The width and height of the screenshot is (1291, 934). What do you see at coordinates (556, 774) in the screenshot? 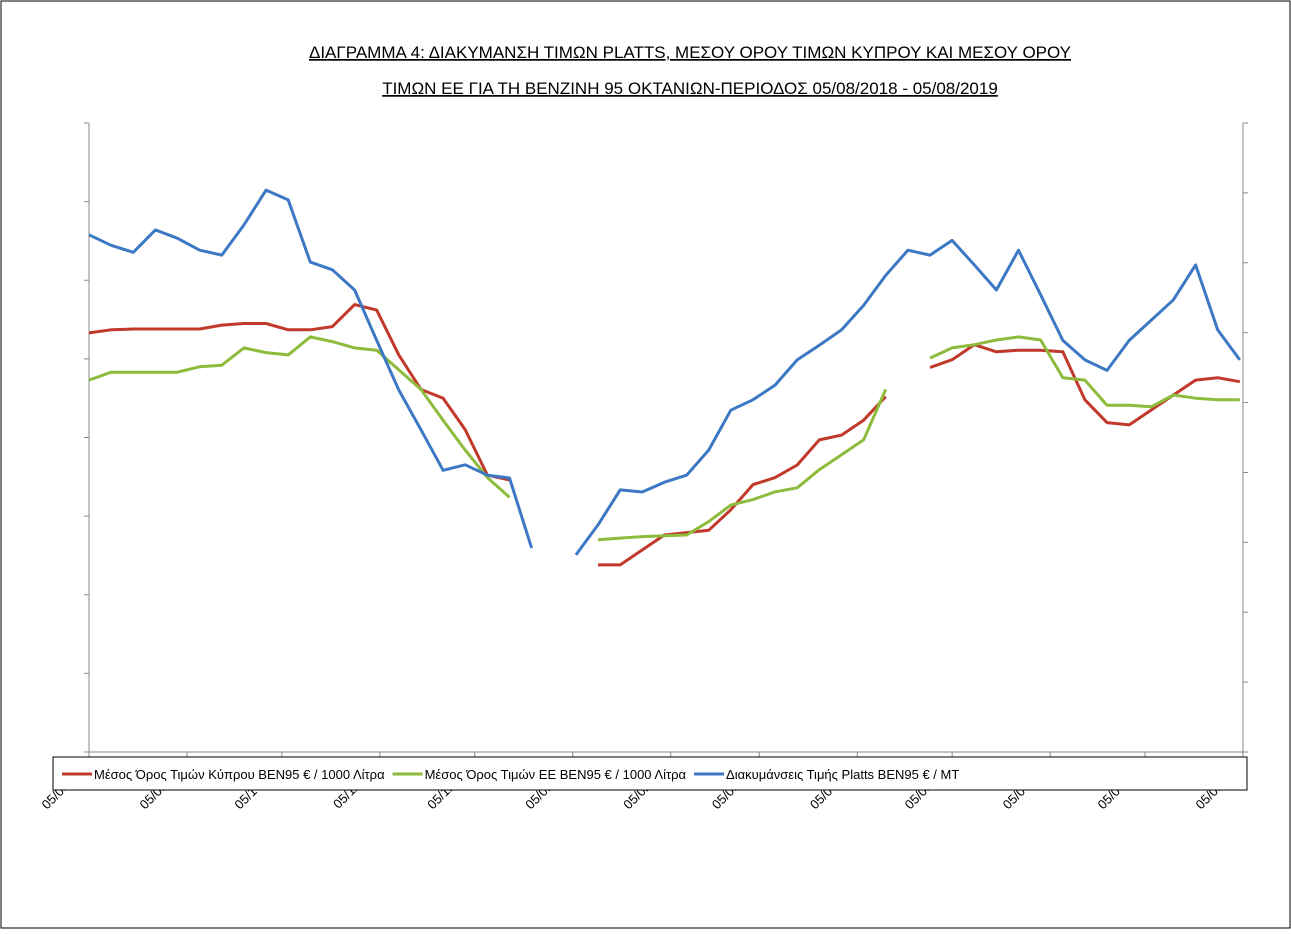
I see `legend-label: Μέσος Όρος Τιμών ΕΕ ΒΕΝ95 € / 1000 Λίτρα` at bounding box center [556, 774].